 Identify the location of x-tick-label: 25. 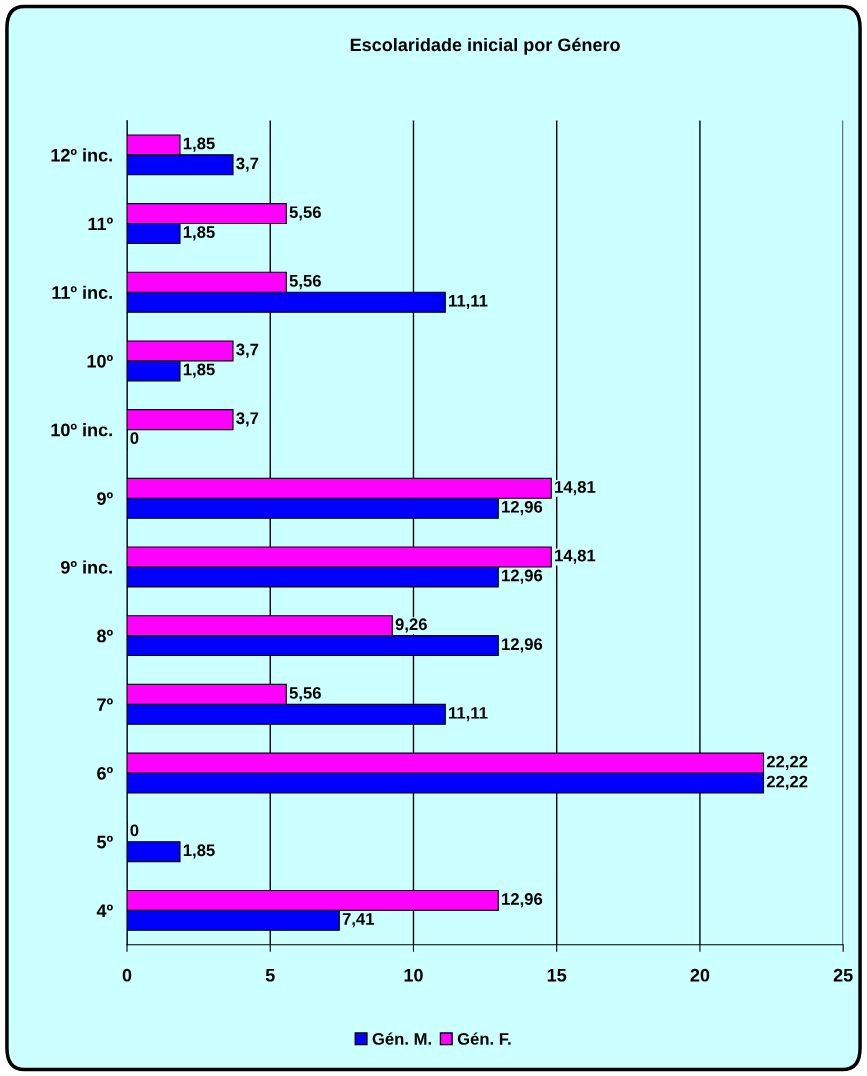
(843, 975).